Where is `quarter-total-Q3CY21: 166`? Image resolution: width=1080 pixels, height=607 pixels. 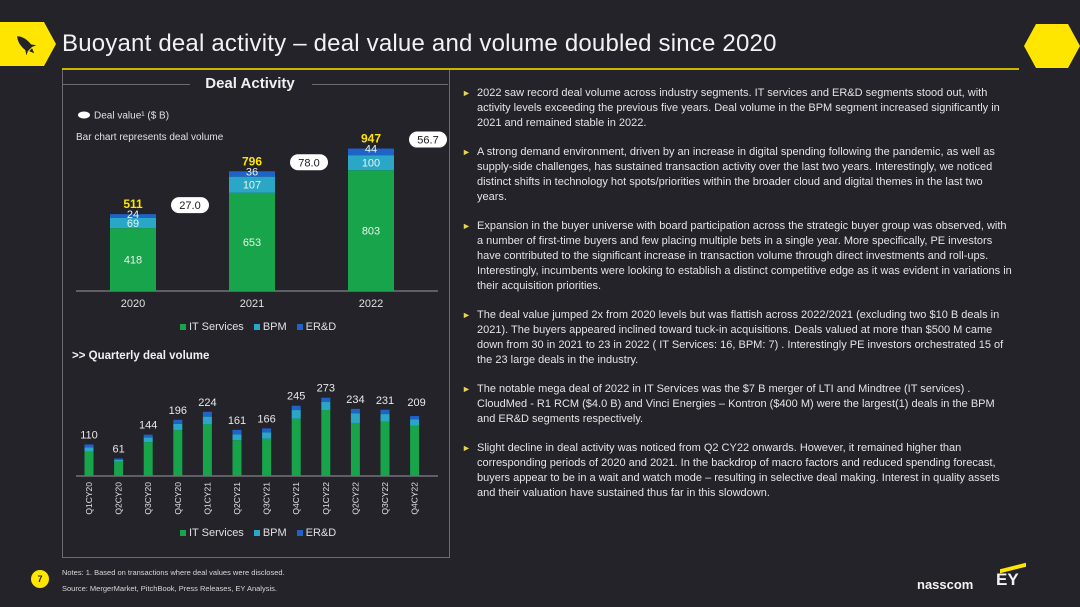
quarter-total-Q3CY21: 166 is located at coordinates (266, 419).